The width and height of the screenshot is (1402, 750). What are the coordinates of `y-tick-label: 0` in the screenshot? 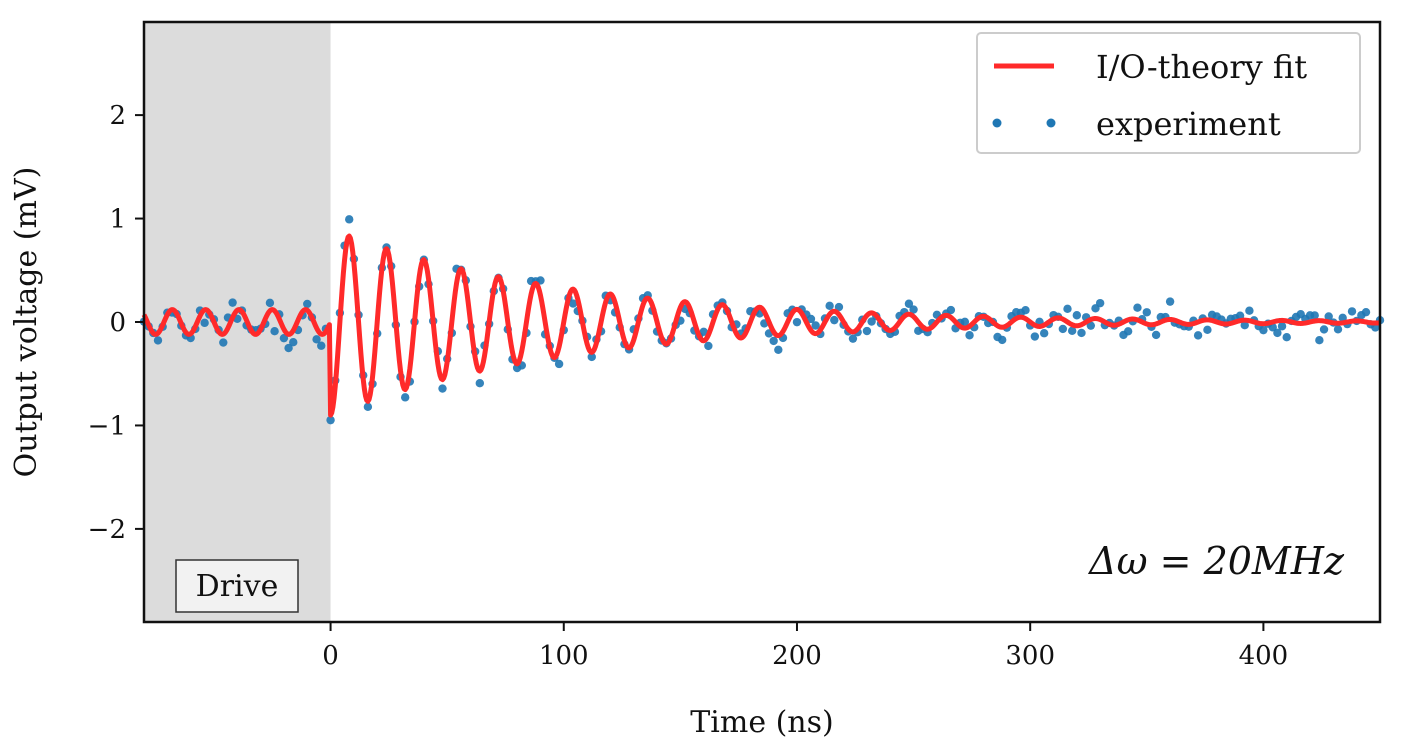 It's located at (117, 323).